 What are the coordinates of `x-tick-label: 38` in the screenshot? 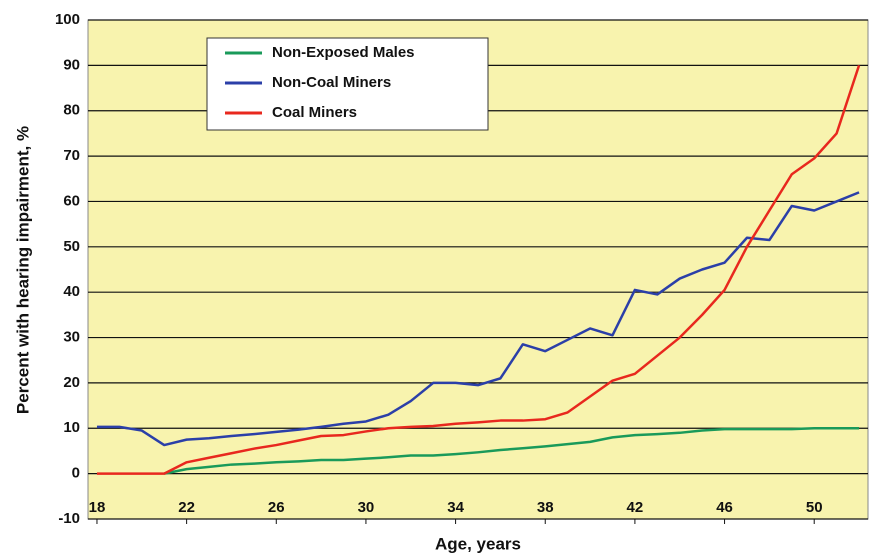 It's located at (545, 507).